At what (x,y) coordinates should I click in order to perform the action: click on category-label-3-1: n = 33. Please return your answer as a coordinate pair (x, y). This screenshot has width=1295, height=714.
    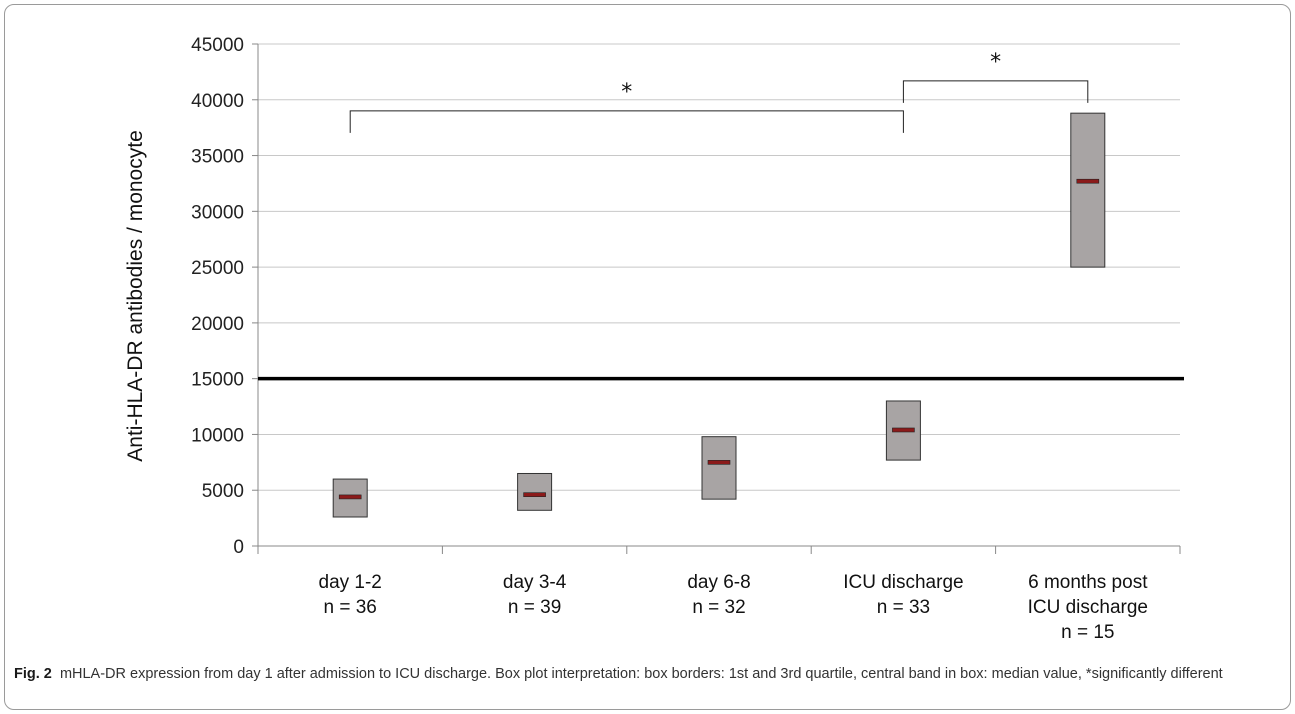
    Looking at the image, I should click on (903, 607).